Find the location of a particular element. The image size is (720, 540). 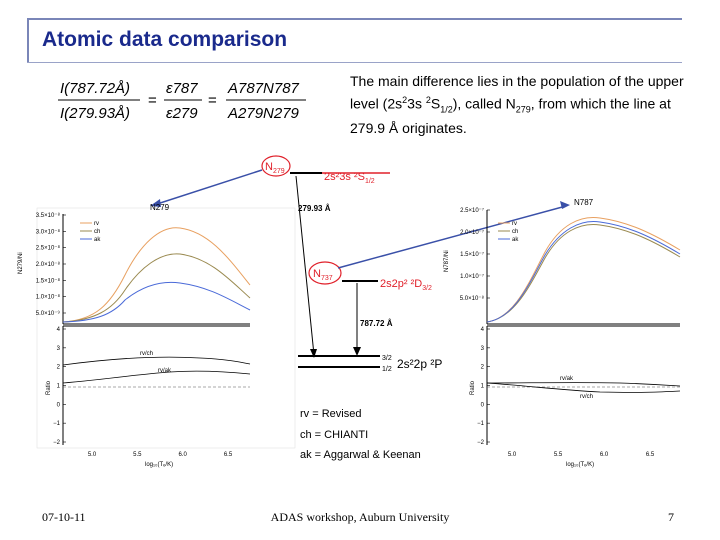

left-ratio-ylabel: Ratio is located at coordinates (49, 387).